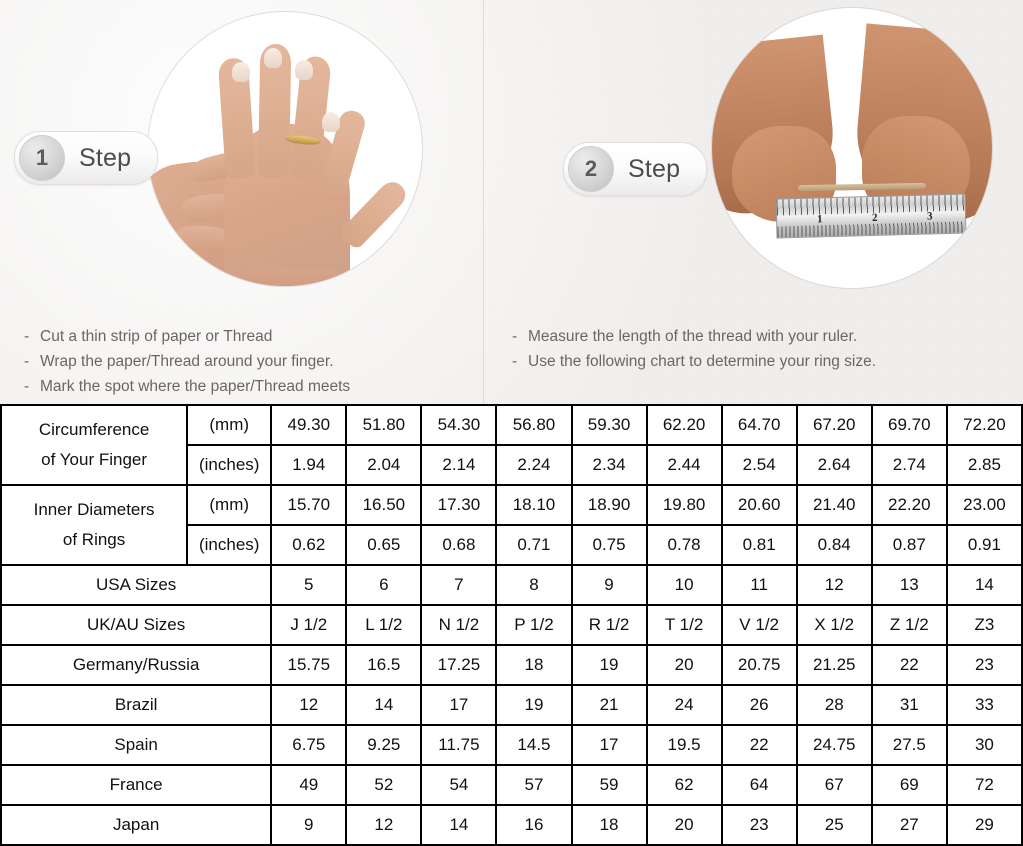 Image resolution: width=1023 pixels, height=846 pixels. What do you see at coordinates (459, 585) in the screenshot?
I see `table-cell: 7` at bounding box center [459, 585].